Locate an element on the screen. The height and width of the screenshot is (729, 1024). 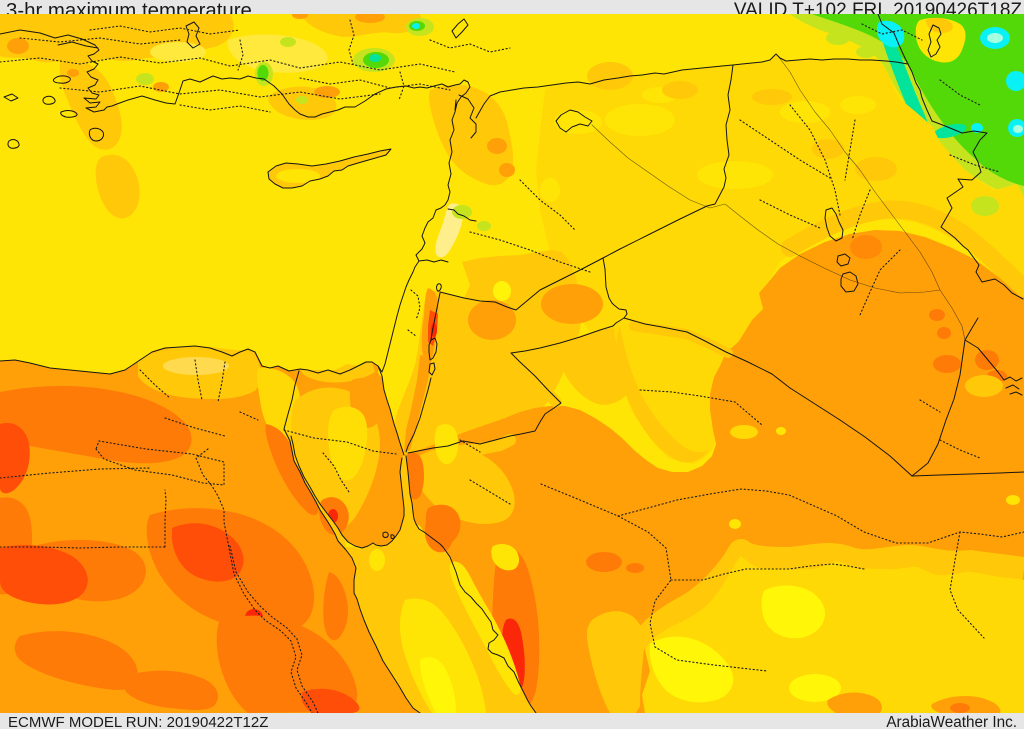
svg-text: VALID T+102 FRI, 20190426T18Z is located at coordinates (878, 10).